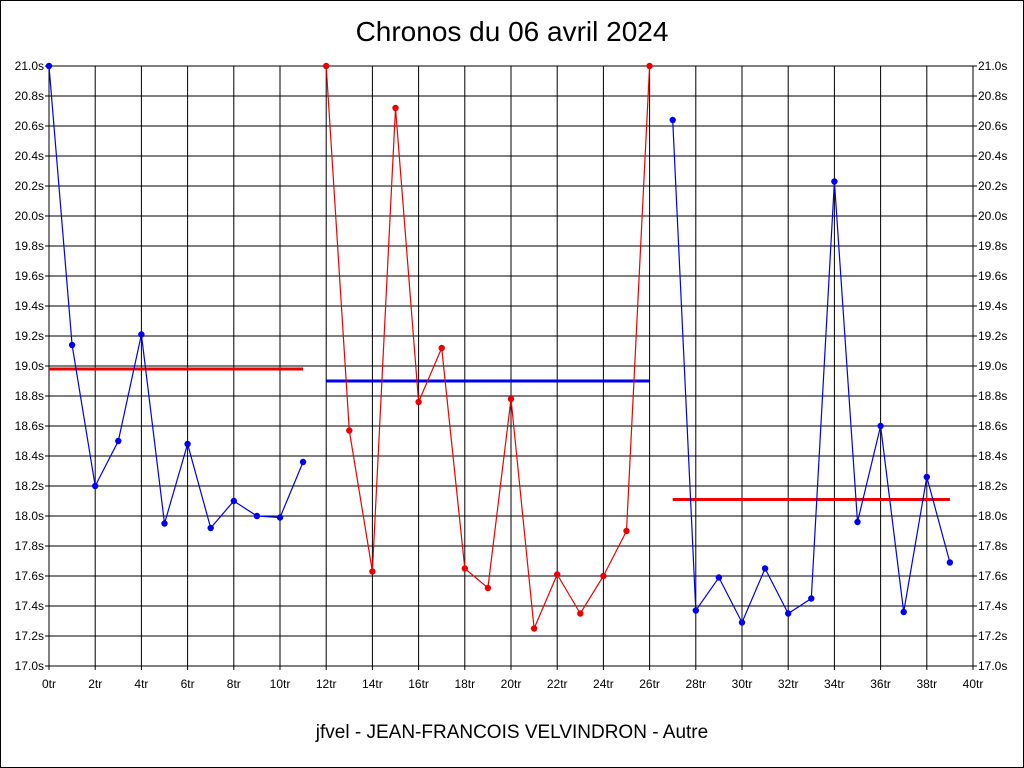 The height and width of the screenshot is (768, 1024). Describe the element at coordinates (992, 216) in the screenshot. I see `y-tick-label-right: 20.0s` at that location.